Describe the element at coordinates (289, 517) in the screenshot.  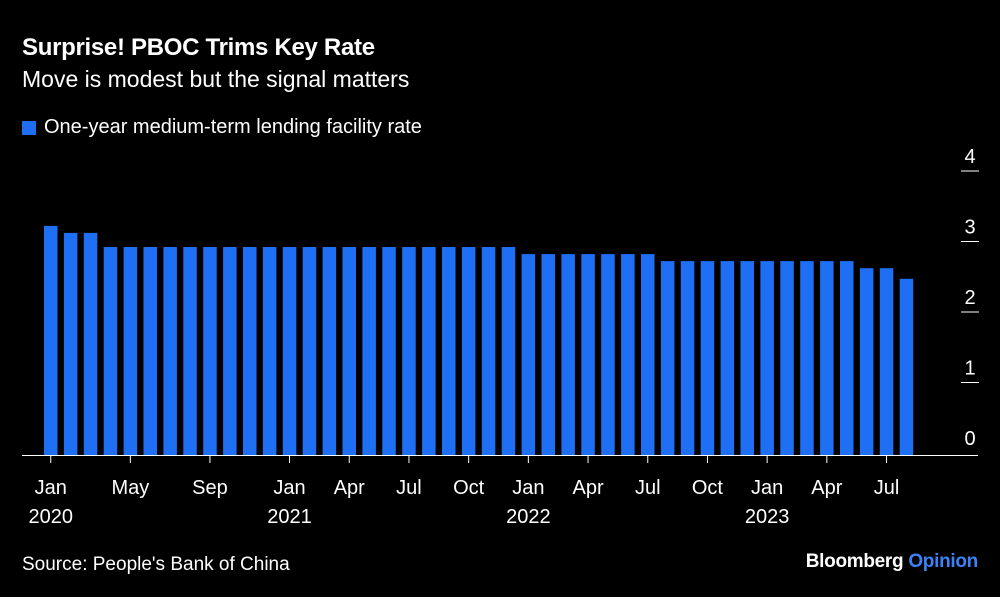
I see `x-tick-label-year: 2021` at that location.